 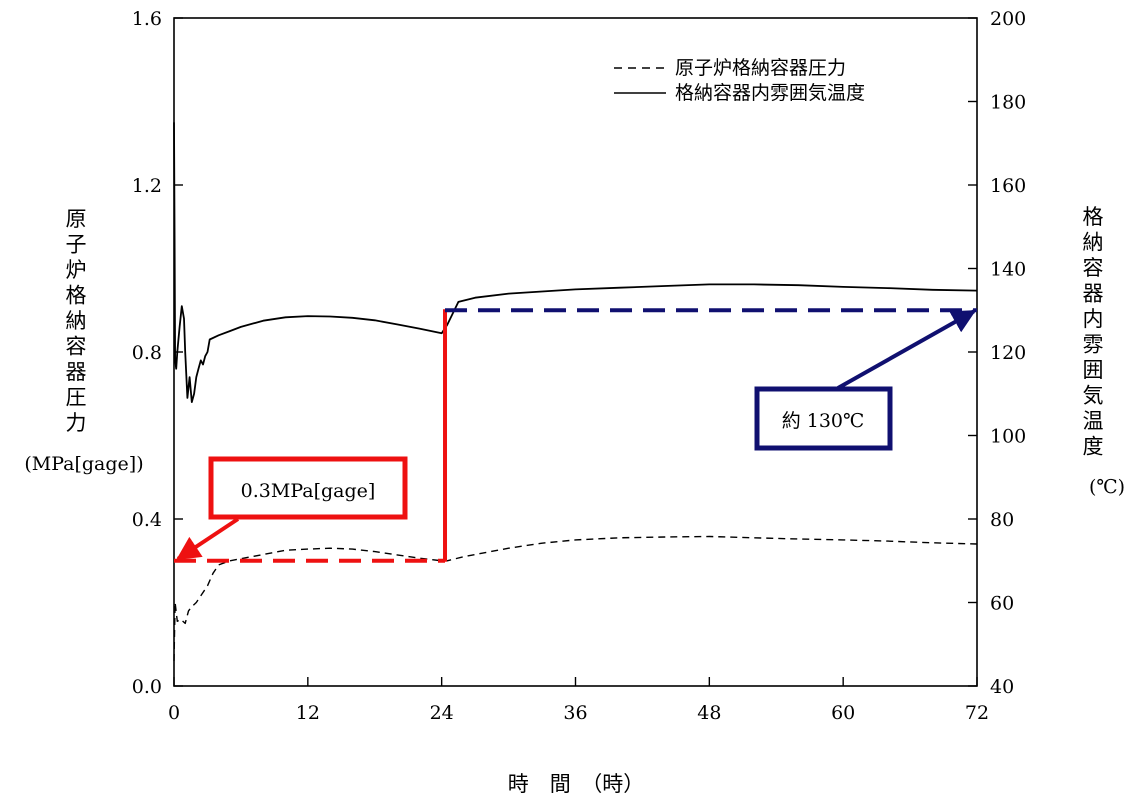 I want to click on callout-temperature: 約 130℃, so click(x=823, y=418).